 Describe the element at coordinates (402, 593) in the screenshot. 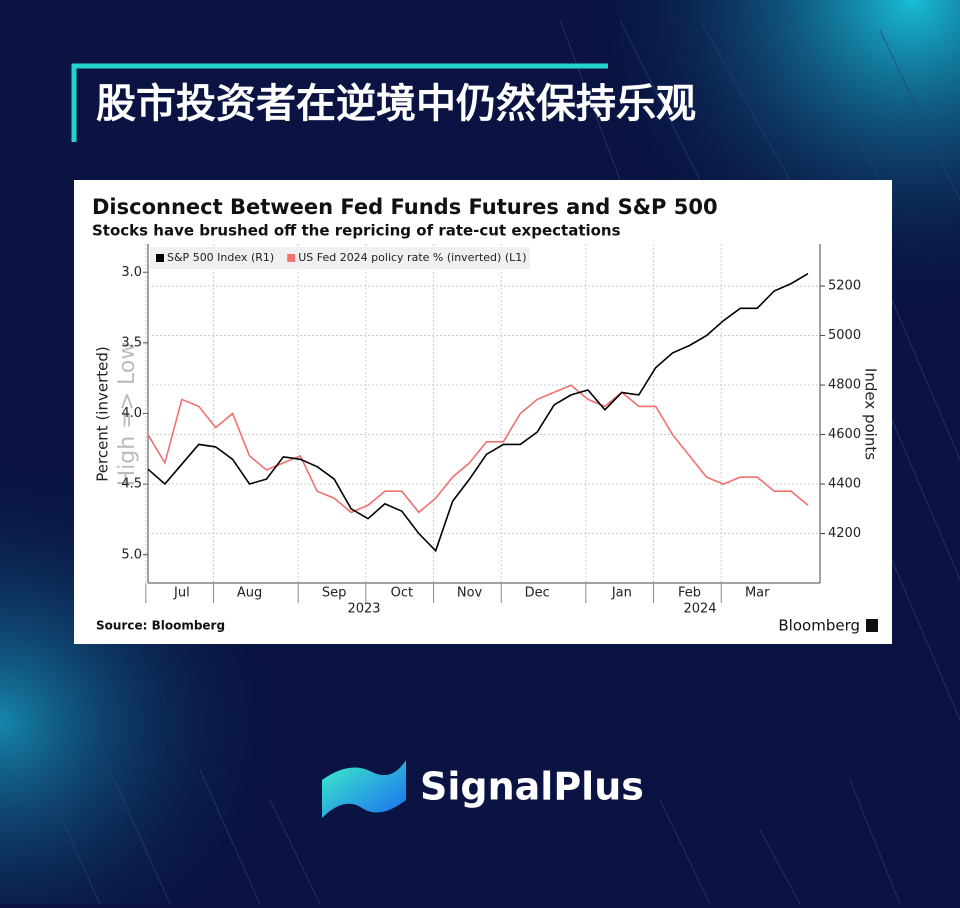

I see `x-tick-label: Oct` at that location.